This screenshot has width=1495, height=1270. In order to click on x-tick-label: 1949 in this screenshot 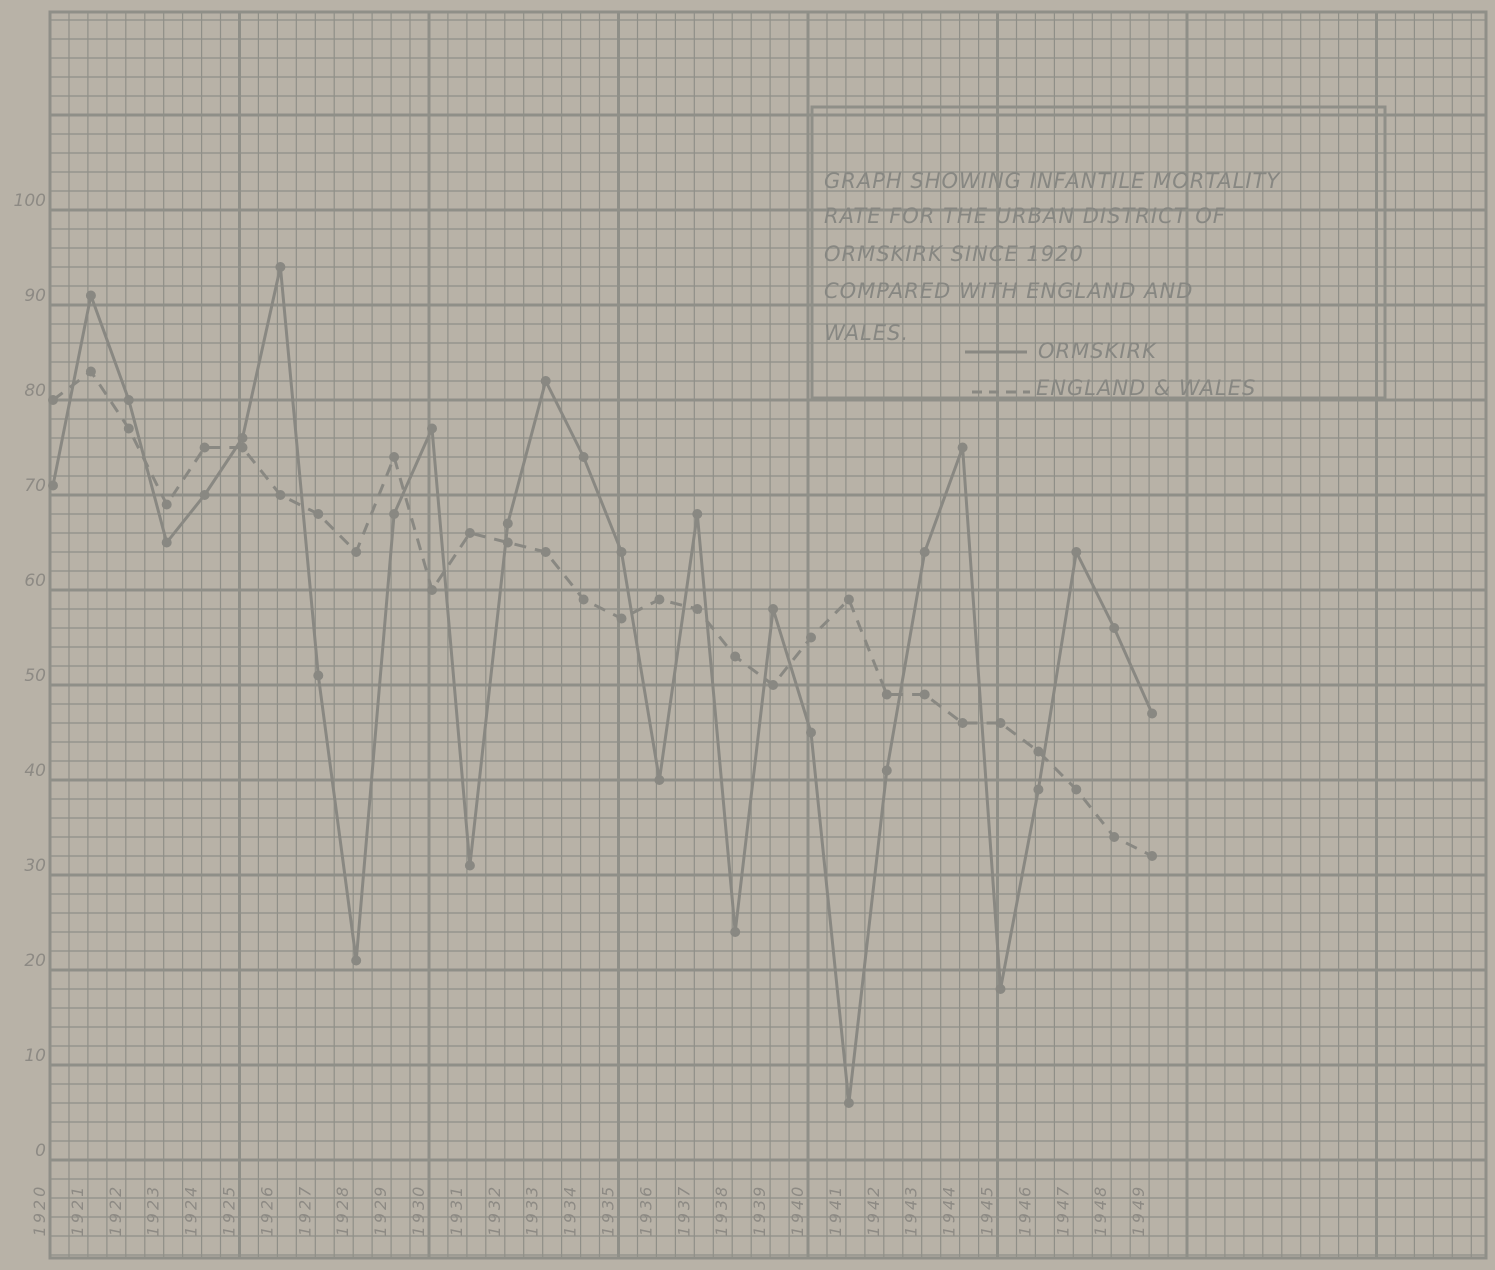, I will do `click(1138, 1210)`.